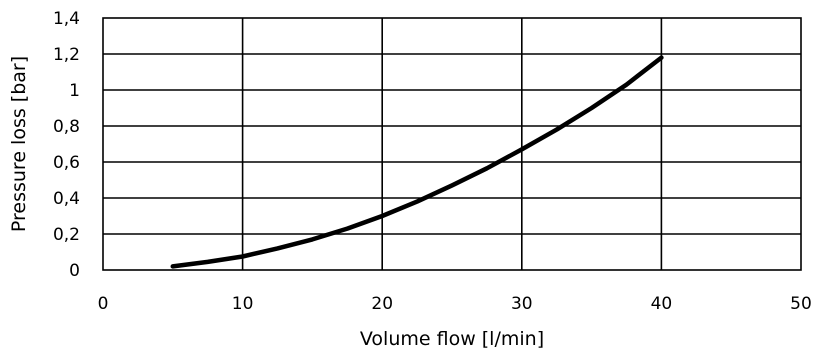 The width and height of the screenshot is (815, 354). I want to click on y-tick-label: 0,4, so click(66, 199).